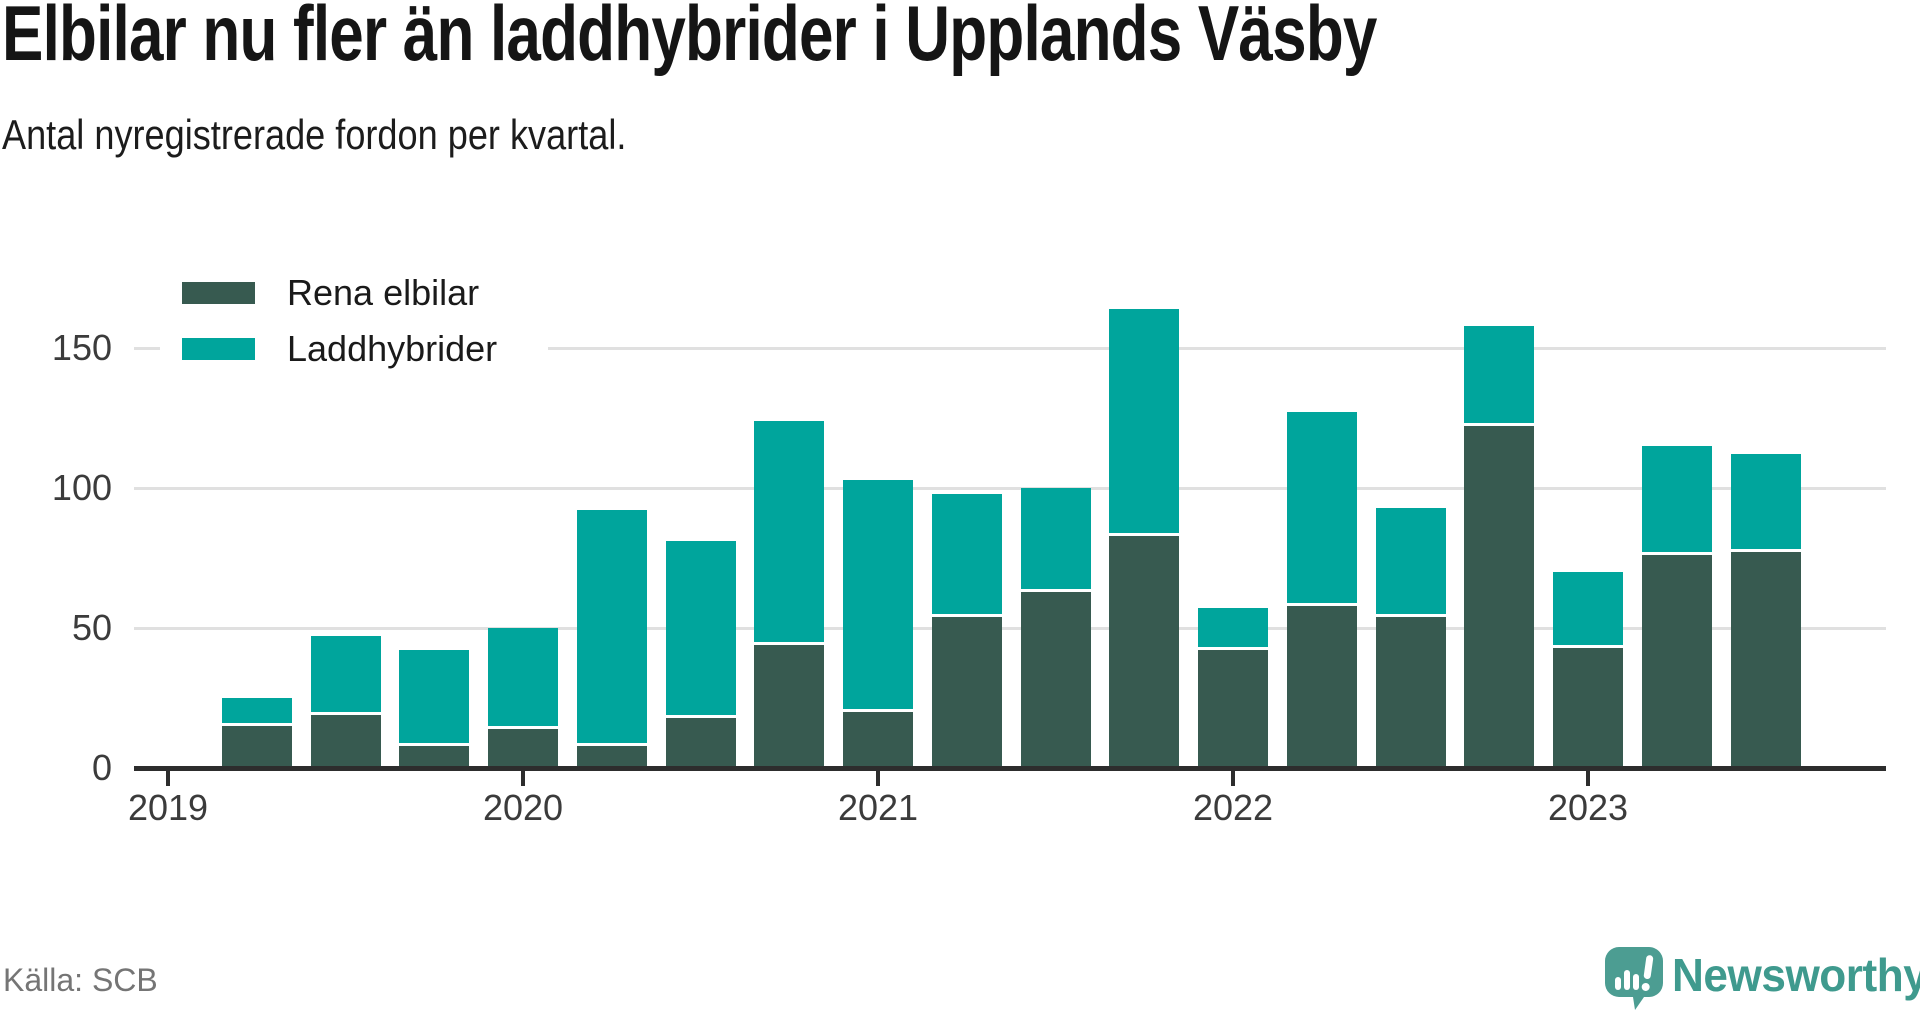 The image size is (1920, 1010). I want to click on legend-label-elbilar: Rena elbilar, so click(383, 292).